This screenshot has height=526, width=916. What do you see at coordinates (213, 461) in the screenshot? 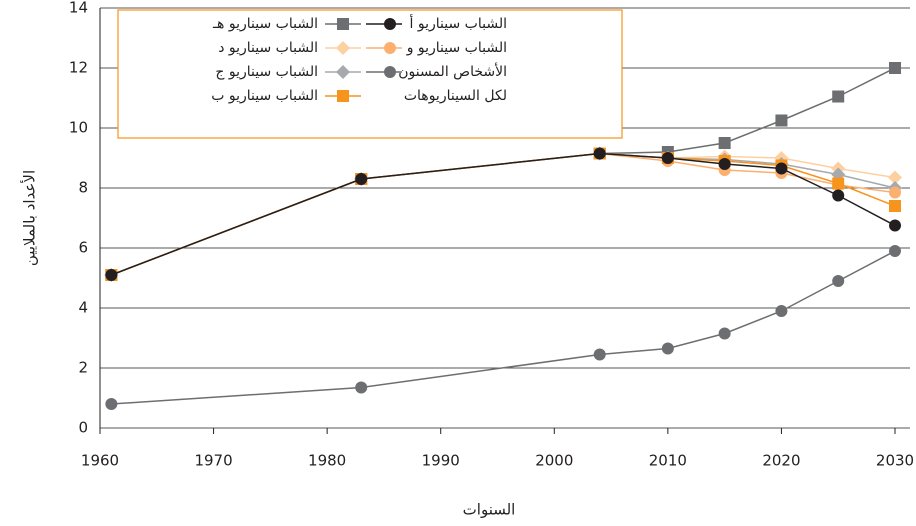
I see `x-tick-label: 1970` at bounding box center [213, 461].